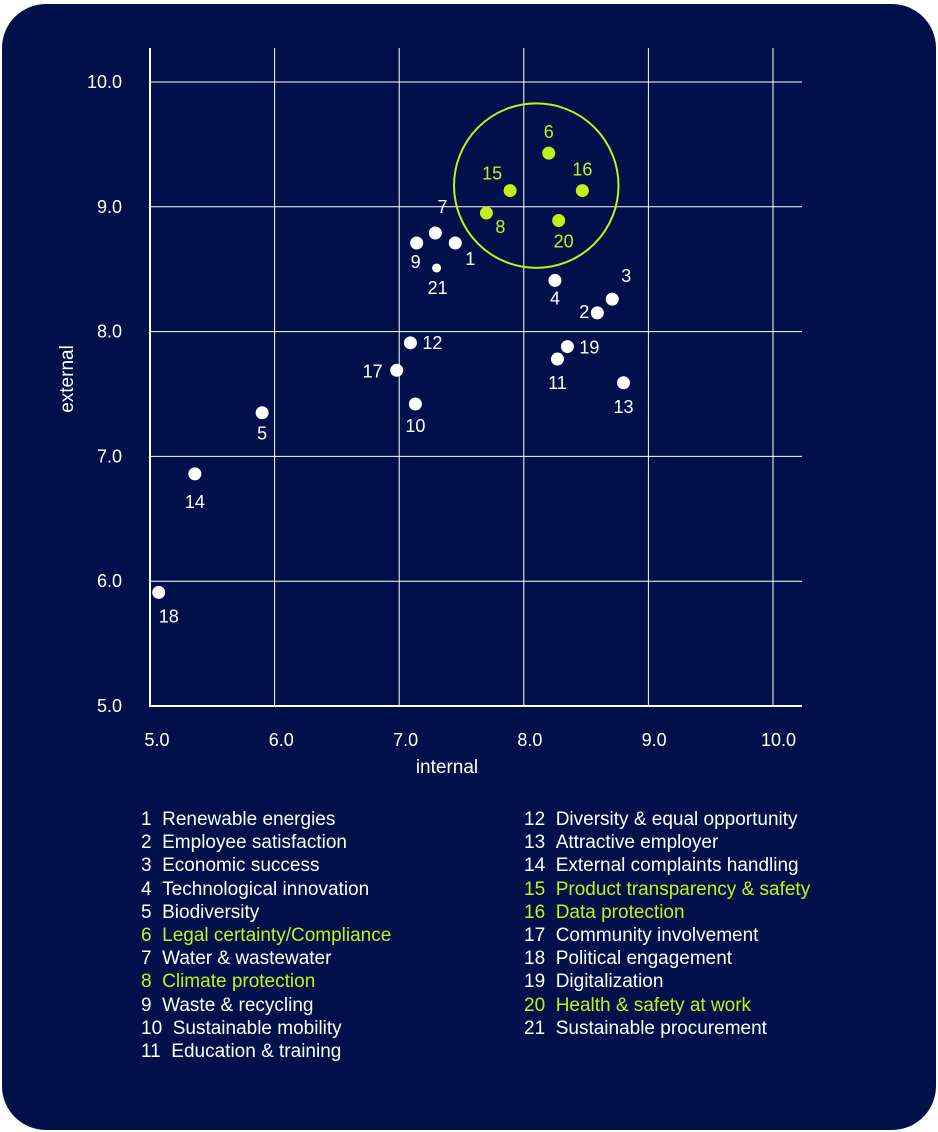  I want to click on legend-item-21: 21 Sustainable procurement, so click(667, 1028).